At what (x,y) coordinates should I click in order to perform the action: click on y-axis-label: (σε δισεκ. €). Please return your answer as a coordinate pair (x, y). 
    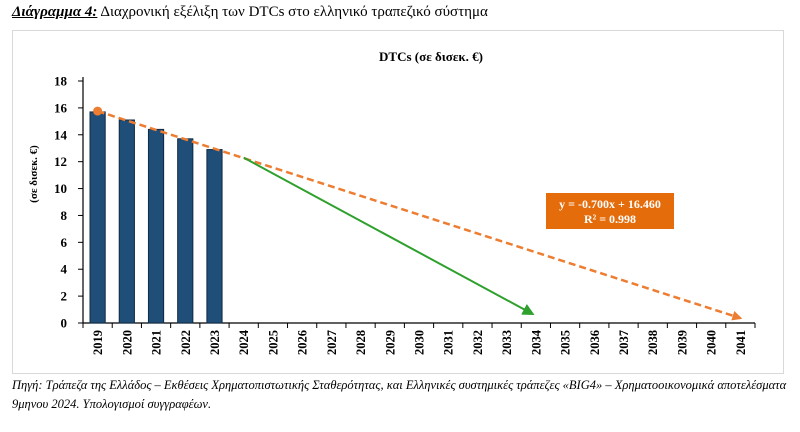
    Looking at the image, I should click on (34, 174).